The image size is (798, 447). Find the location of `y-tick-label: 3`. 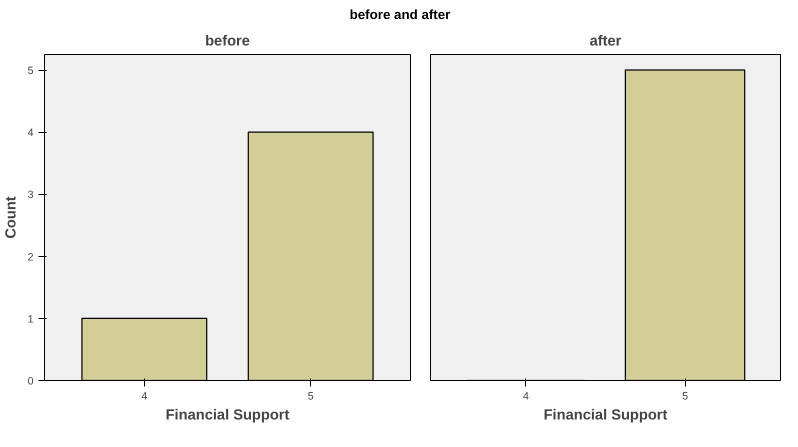

y-tick-label: 3 is located at coordinates (31, 195).